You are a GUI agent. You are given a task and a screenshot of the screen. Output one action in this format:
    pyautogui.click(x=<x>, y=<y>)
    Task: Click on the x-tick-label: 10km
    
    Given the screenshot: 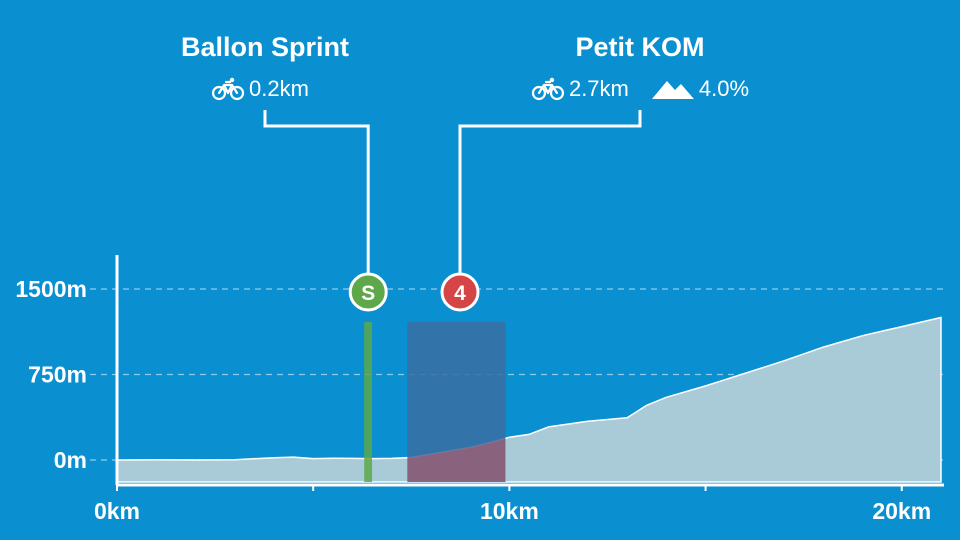 What is the action you would take?
    pyautogui.click(x=509, y=511)
    